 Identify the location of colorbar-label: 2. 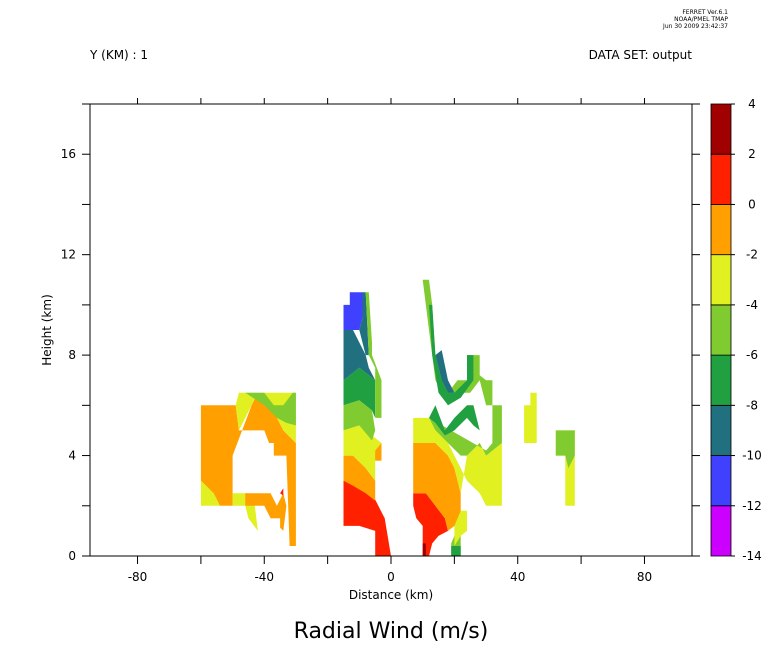
(752, 154).